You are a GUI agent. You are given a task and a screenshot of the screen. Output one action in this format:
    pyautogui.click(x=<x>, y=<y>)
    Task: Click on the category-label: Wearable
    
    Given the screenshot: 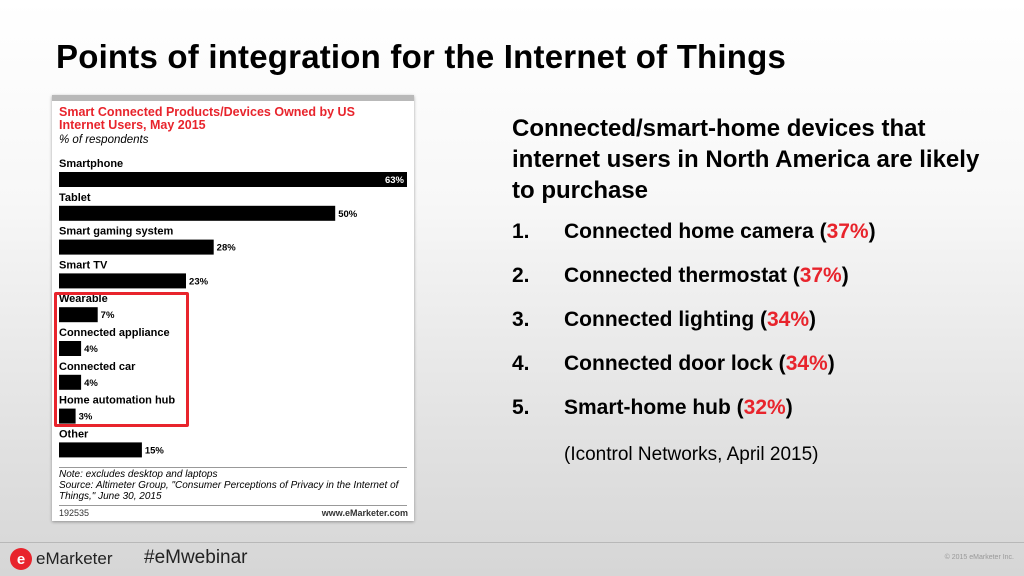 What is the action you would take?
    pyautogui.click(x=83, y=299)
    